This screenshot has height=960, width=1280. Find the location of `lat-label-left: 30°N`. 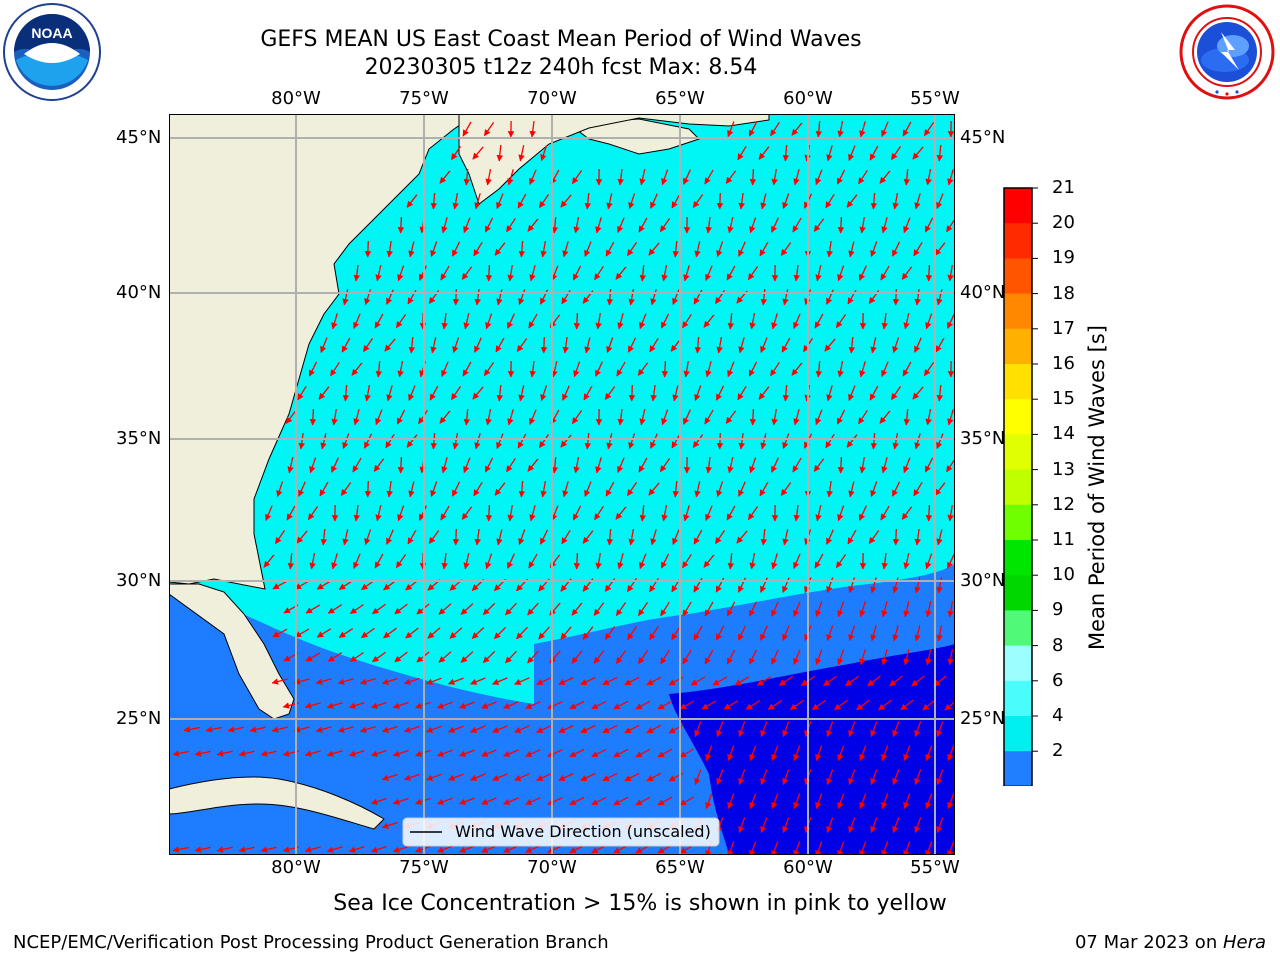

lat-label-left: 30°N is located at coordinates (139, 580).